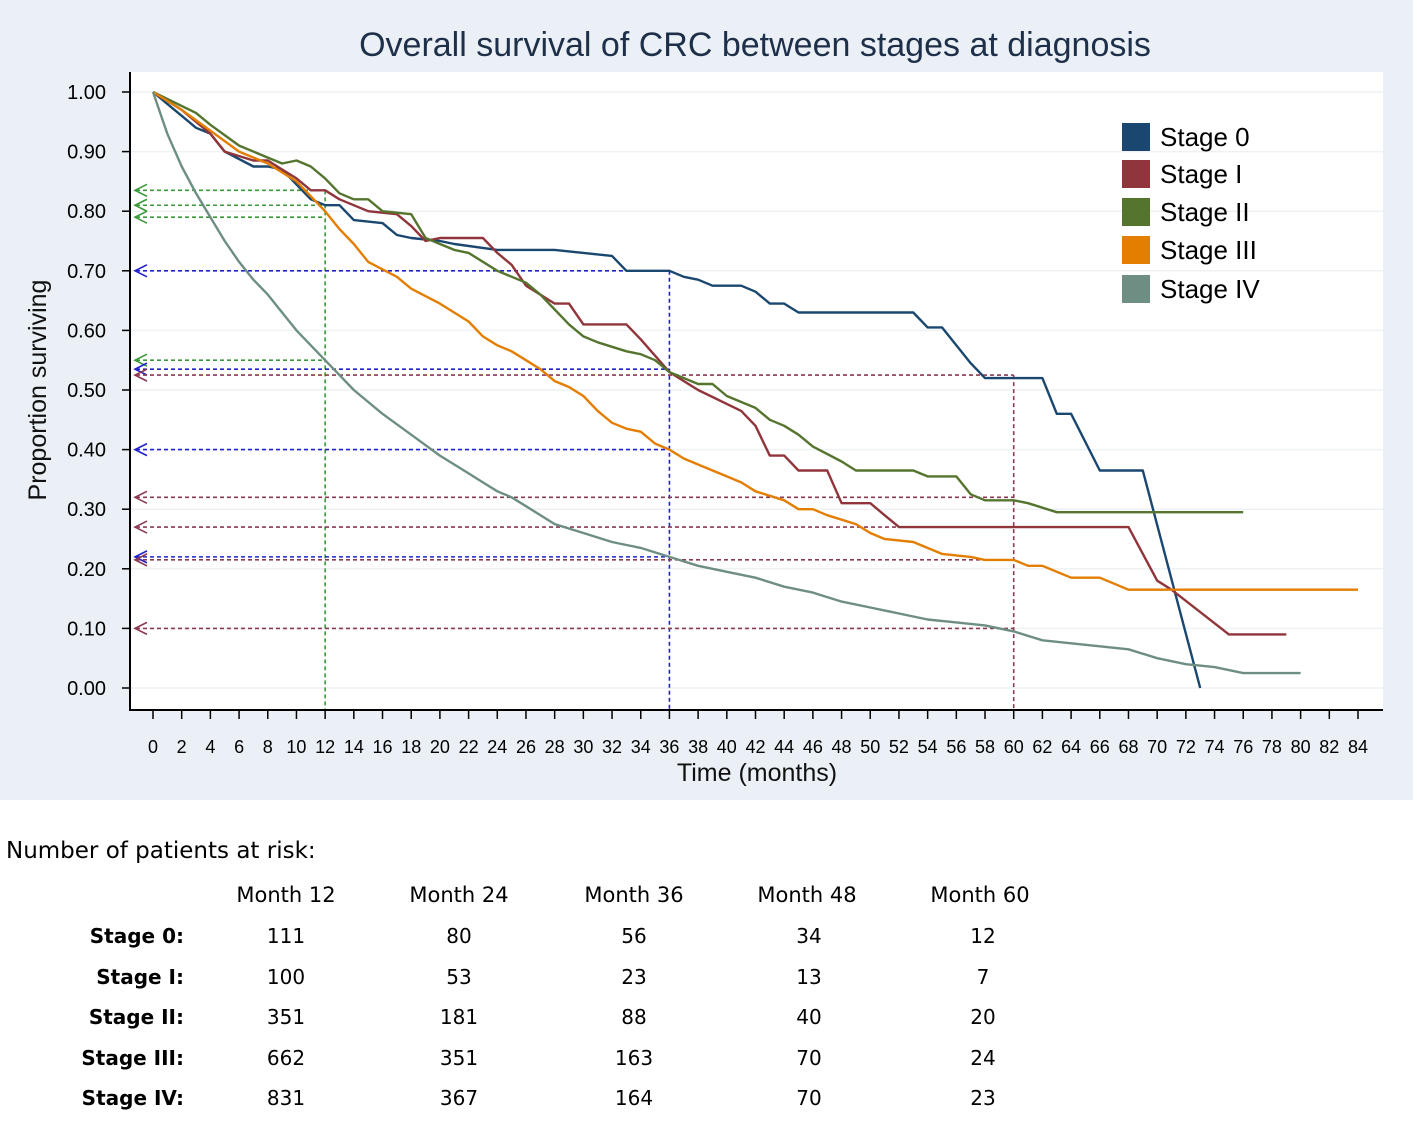 The height and width of the screenshot is (1127, 1417). Describe the element at coordinates (985, 747) in the screenshot. I see `x-tick-label: 58` at that location.